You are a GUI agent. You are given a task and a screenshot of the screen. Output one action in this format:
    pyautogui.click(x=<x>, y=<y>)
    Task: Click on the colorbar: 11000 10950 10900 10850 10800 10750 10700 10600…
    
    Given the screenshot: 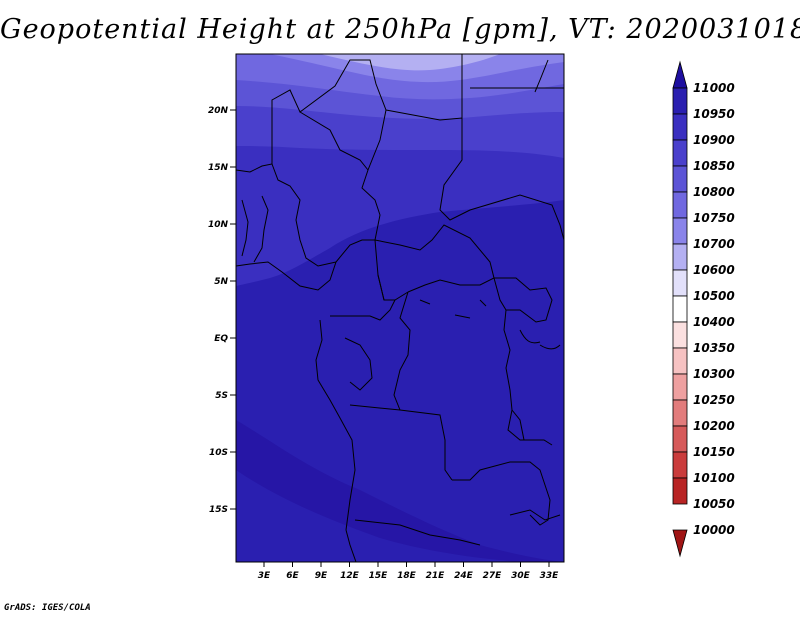 What is the action you would take?
    pyautogui.click(x=703, y=309)
    